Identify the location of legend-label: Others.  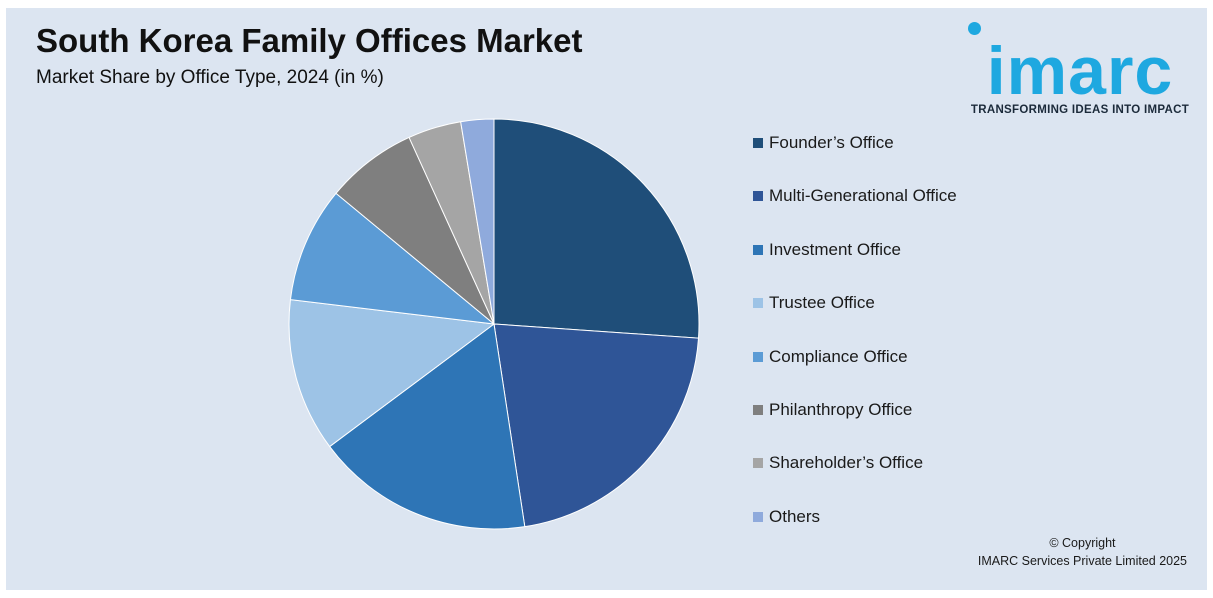
(795, 516).